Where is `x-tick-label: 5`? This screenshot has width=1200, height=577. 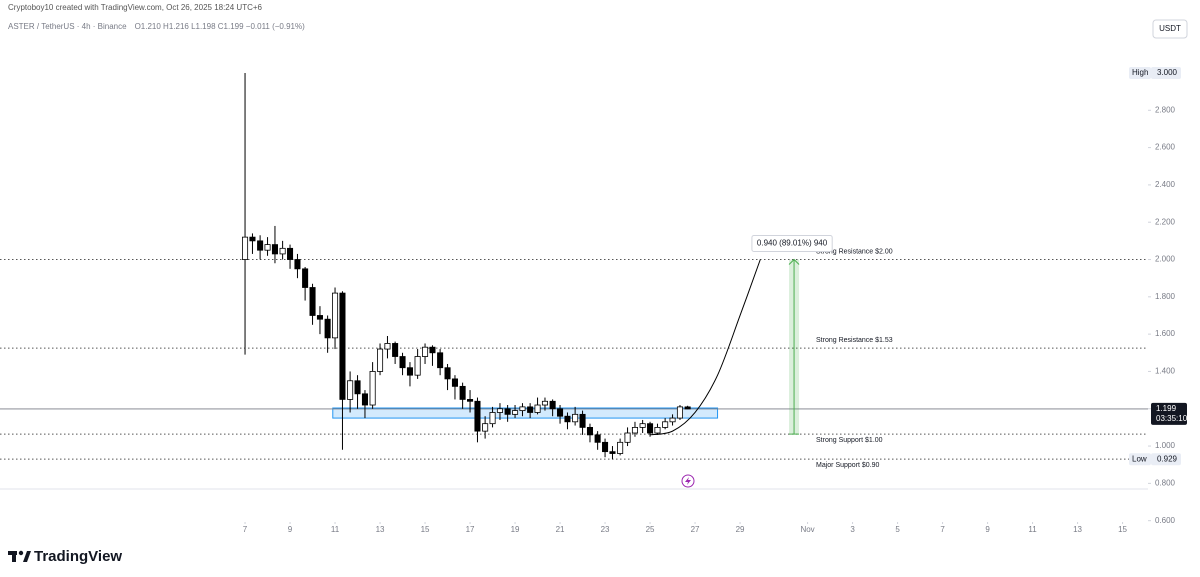
x-tick-label: 5 is located at coordinates (897, 529).